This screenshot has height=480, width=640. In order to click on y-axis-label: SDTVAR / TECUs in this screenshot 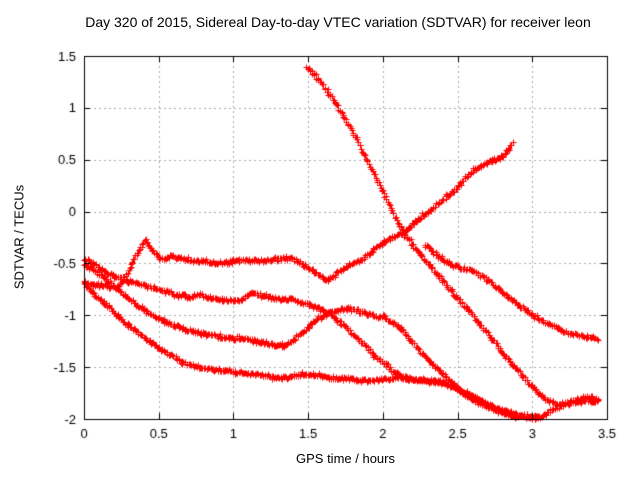, I will do `click(19, 237)`.